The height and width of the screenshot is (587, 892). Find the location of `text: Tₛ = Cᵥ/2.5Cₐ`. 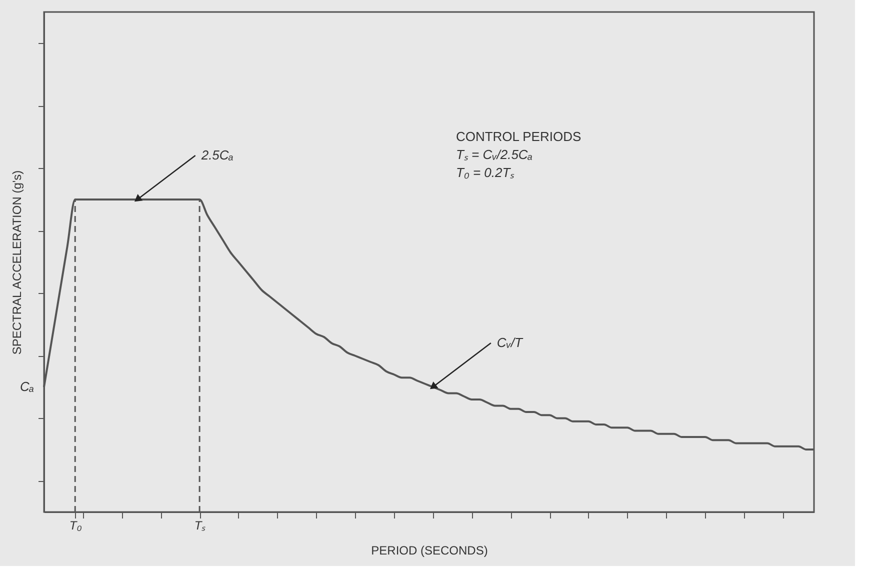

text: Tₛ = Cᵥ/2.5Cₐ is located at coordinates (494, 154).